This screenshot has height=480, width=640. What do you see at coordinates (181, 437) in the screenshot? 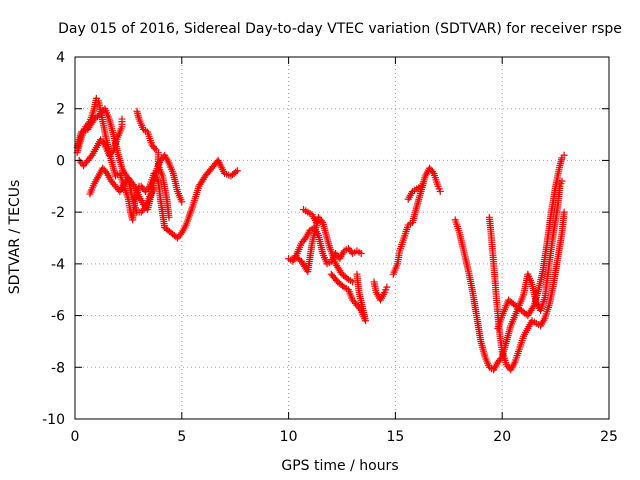
I see `x-tick-label: 5` at bounding box center [181, 437].